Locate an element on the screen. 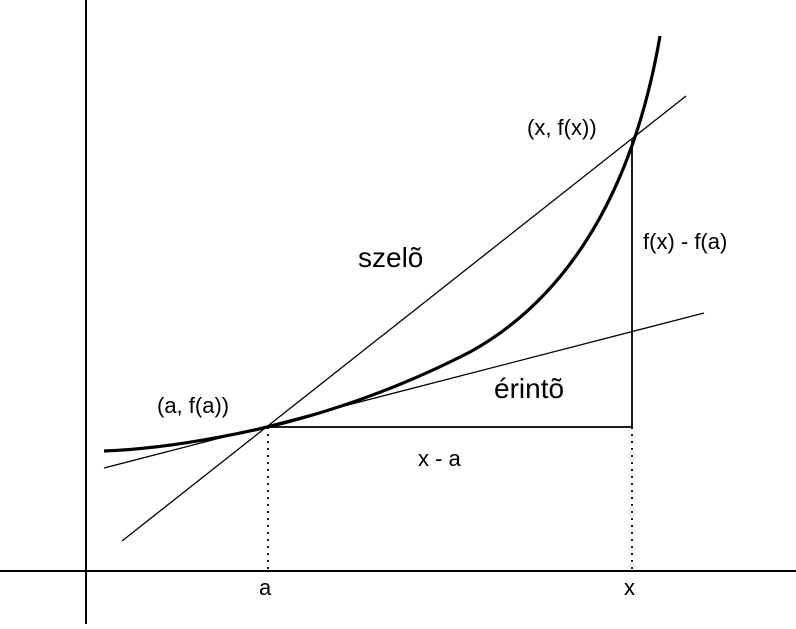  rise-label: f(x) - f(a) is located at coordinates (685, 241).